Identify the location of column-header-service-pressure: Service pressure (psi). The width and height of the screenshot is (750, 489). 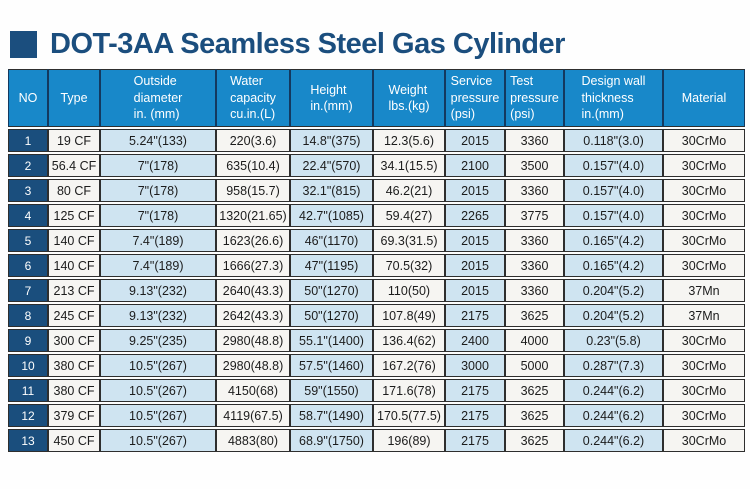
(475, 98).